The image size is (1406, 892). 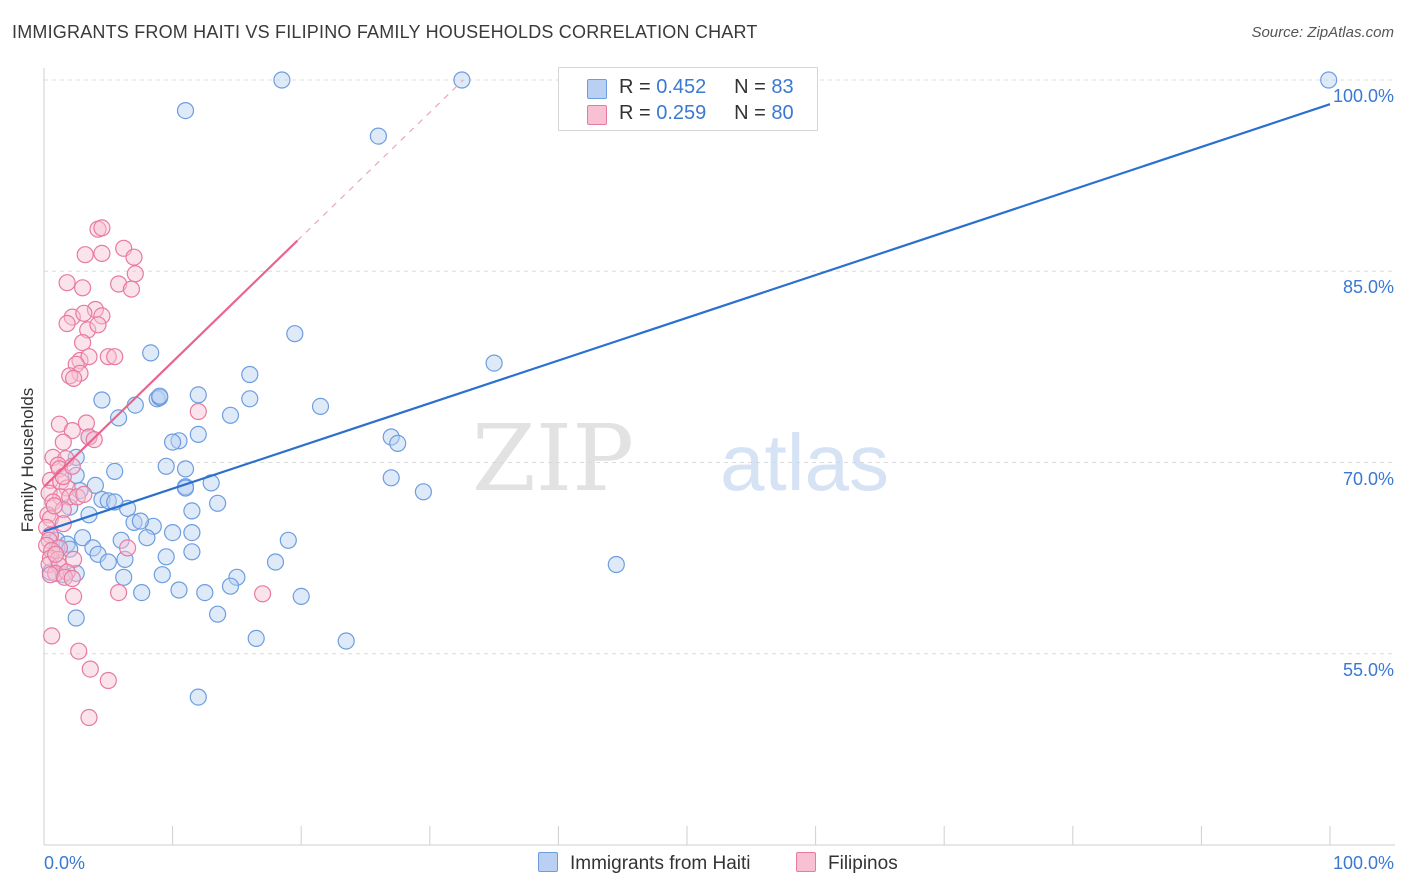 What do you see at coordinates (171, 363) in the screenshot?
I see `filipino-trend-line` at bounding box center [171, 363].